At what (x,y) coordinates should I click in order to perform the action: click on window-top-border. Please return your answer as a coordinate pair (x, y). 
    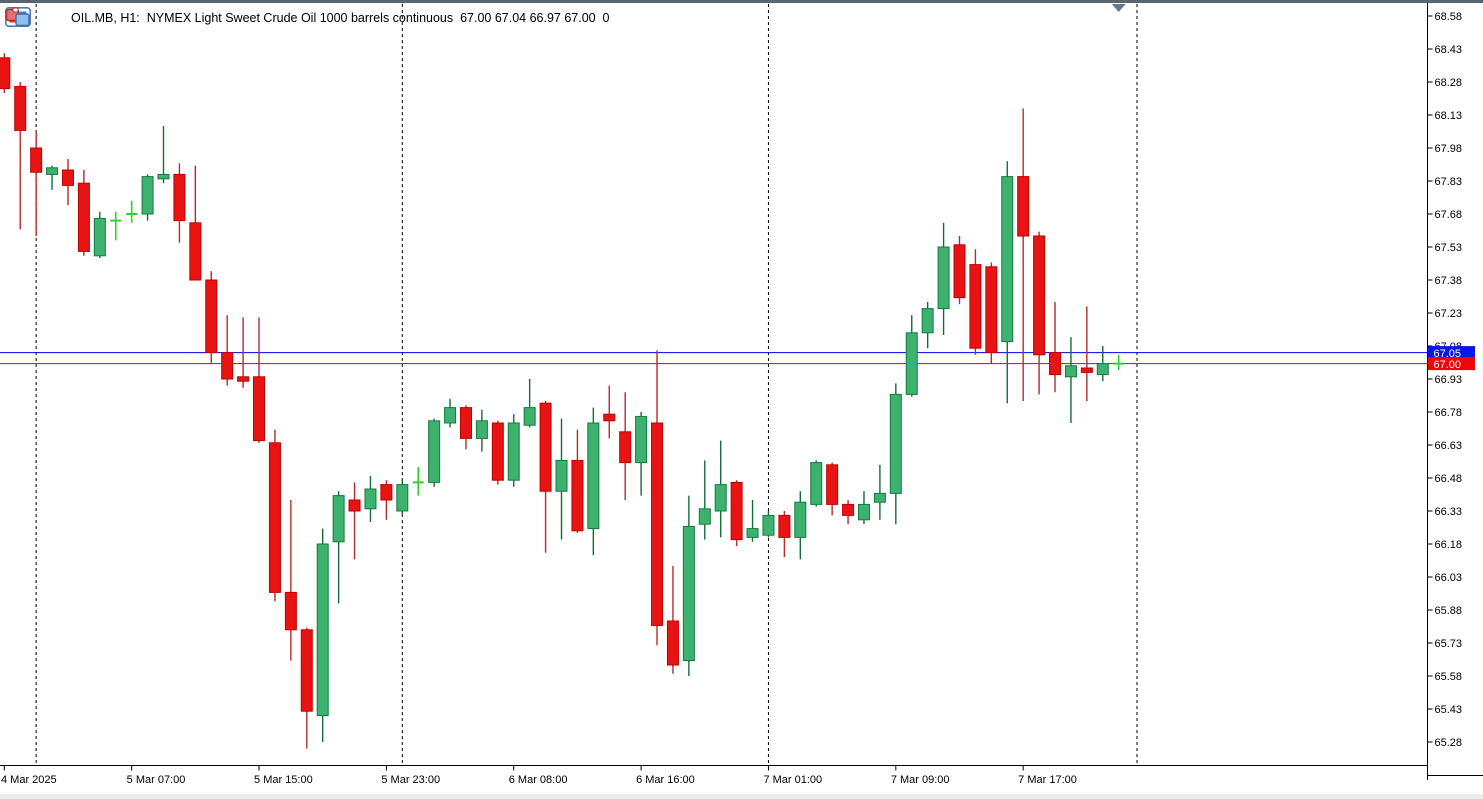
    Looking at the image, I should click on (741, 1).